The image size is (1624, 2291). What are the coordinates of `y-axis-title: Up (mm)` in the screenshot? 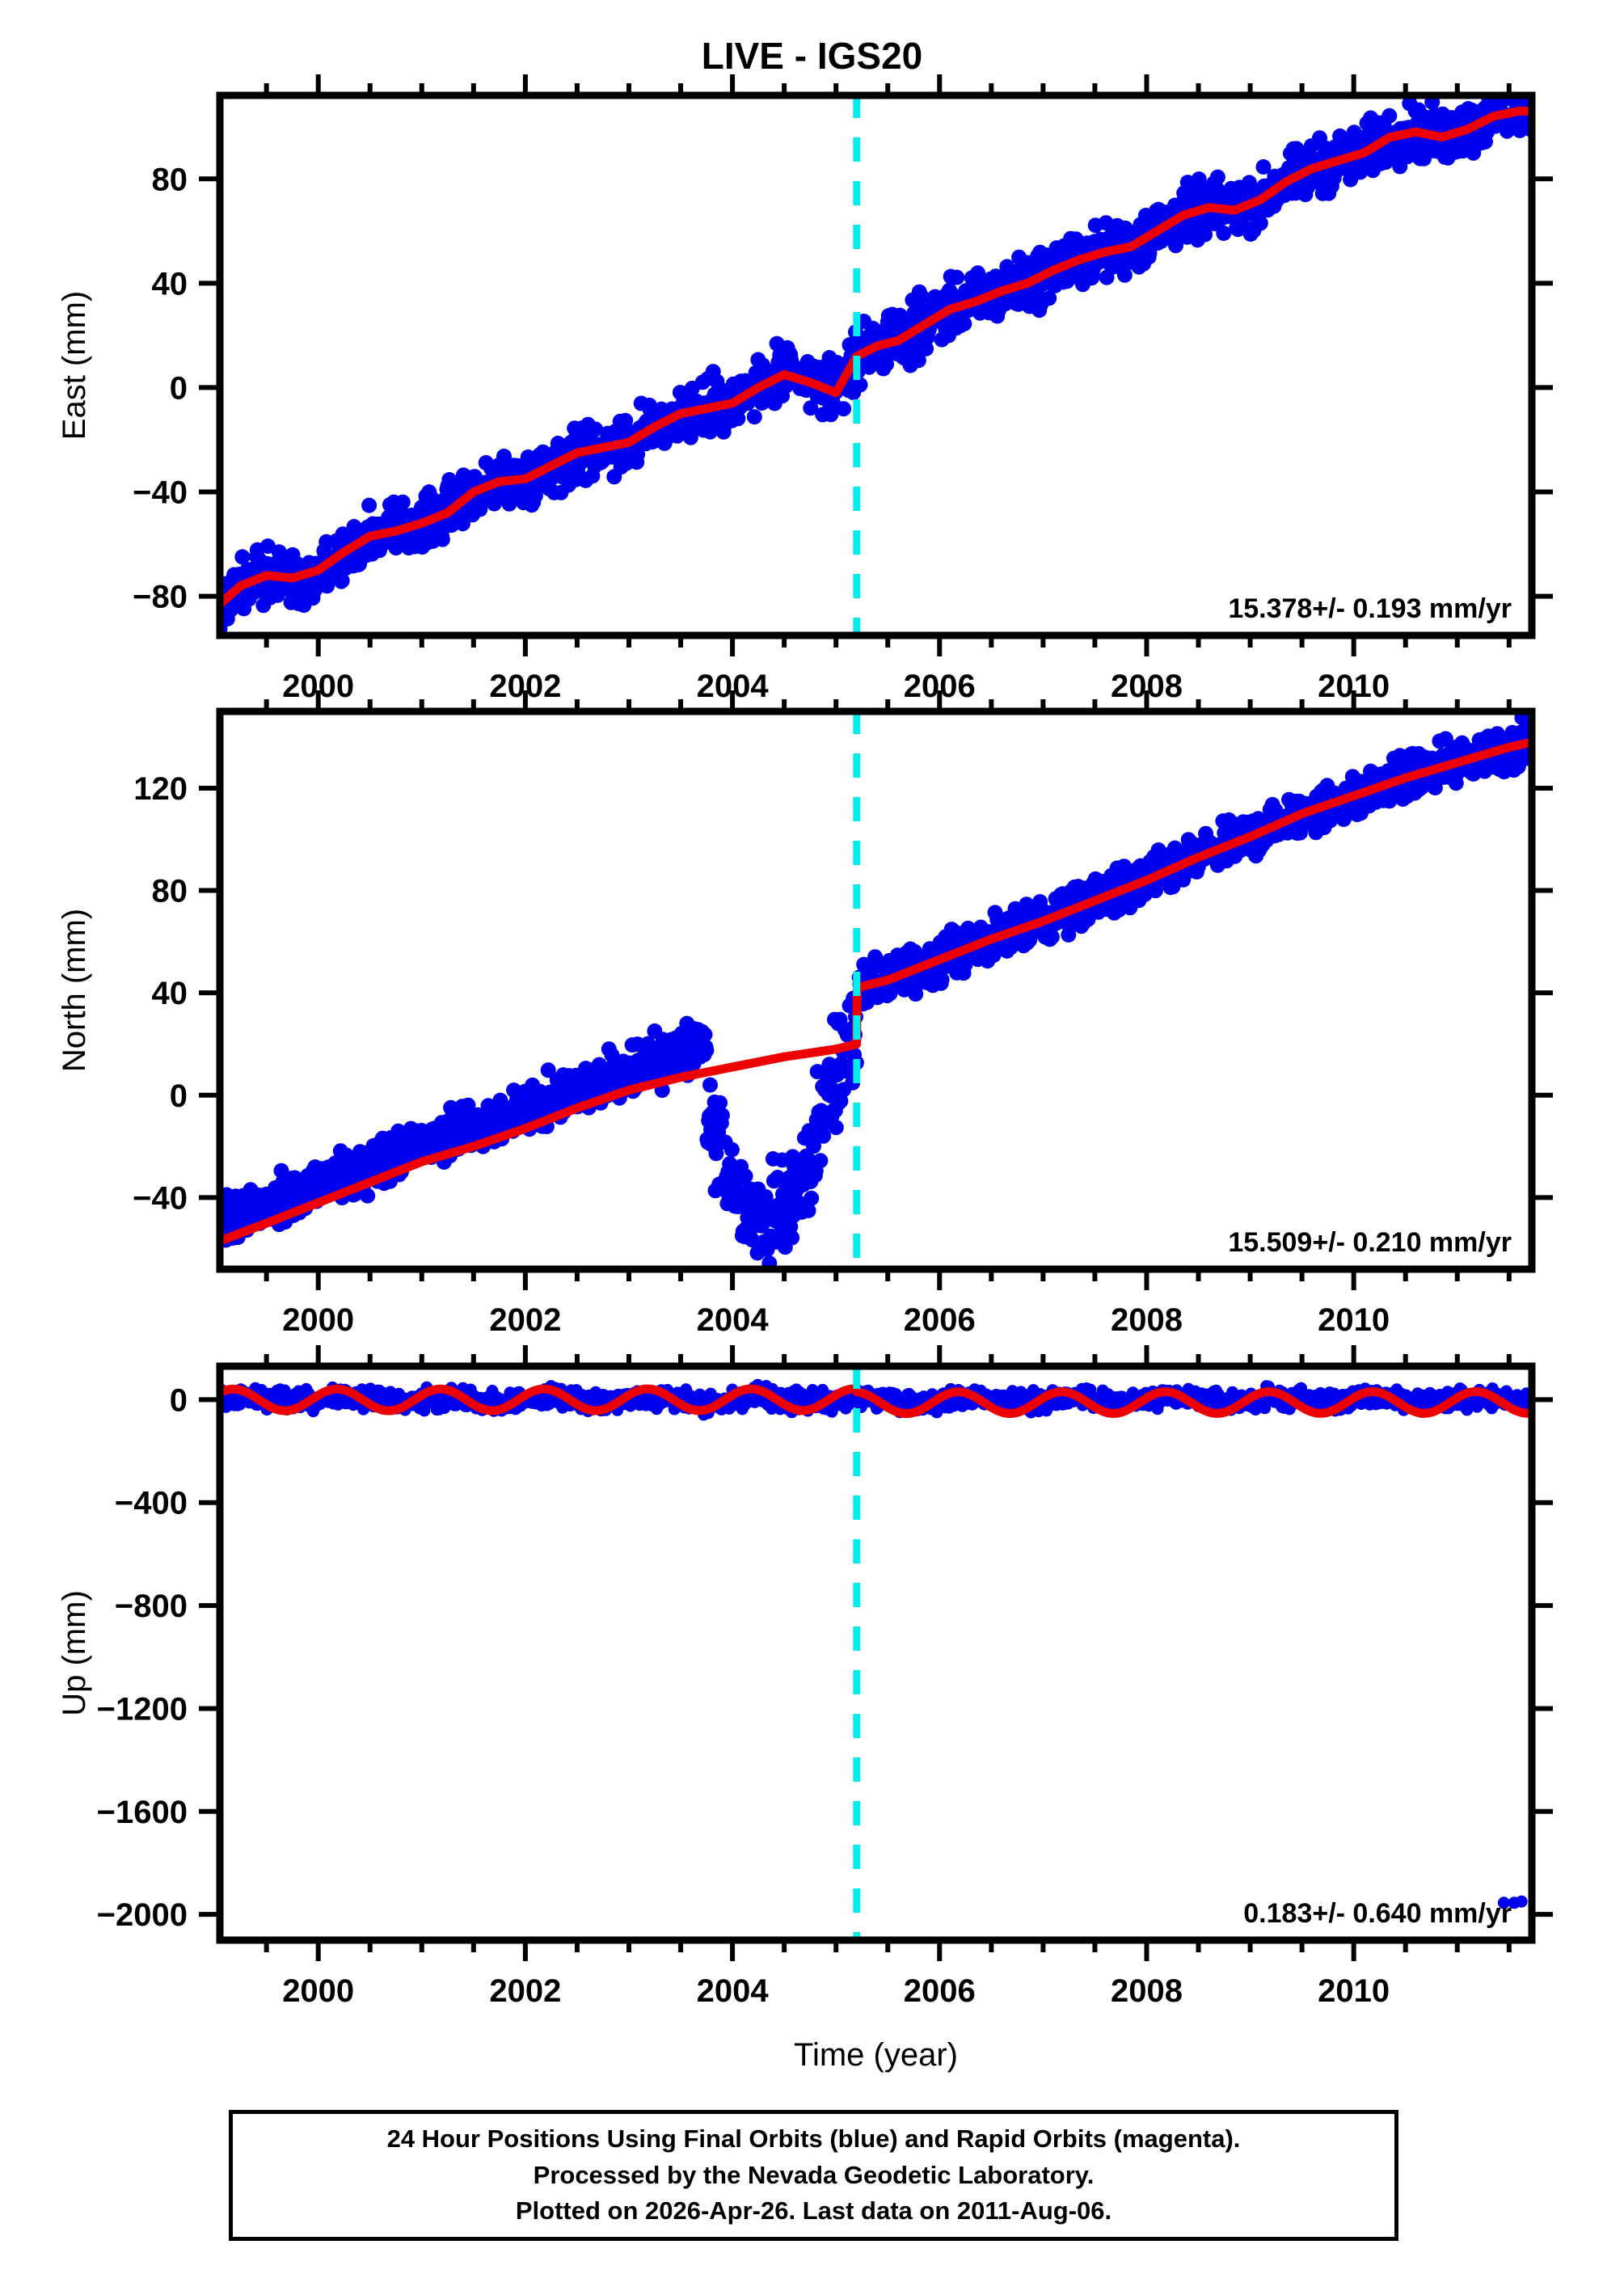 It's located at (74, 1653).